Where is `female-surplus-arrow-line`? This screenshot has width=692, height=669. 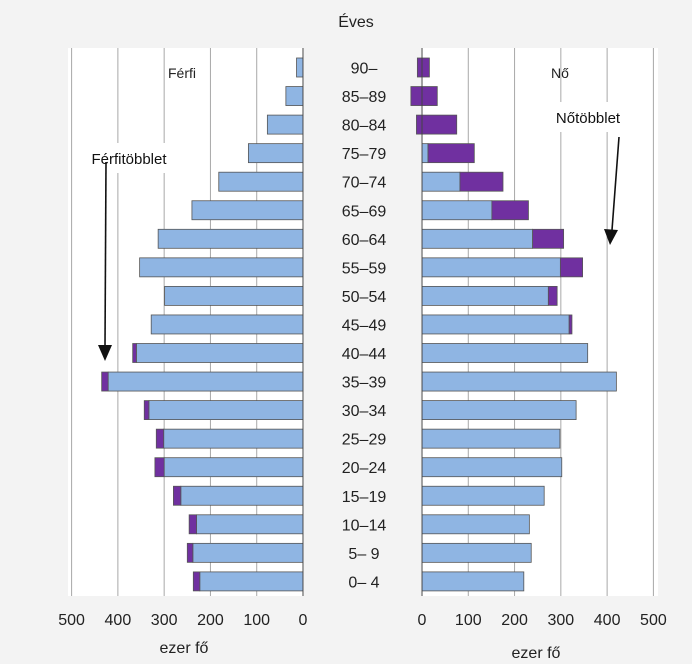
female-surplus-arrow-line is located at coordinates (615, 183).